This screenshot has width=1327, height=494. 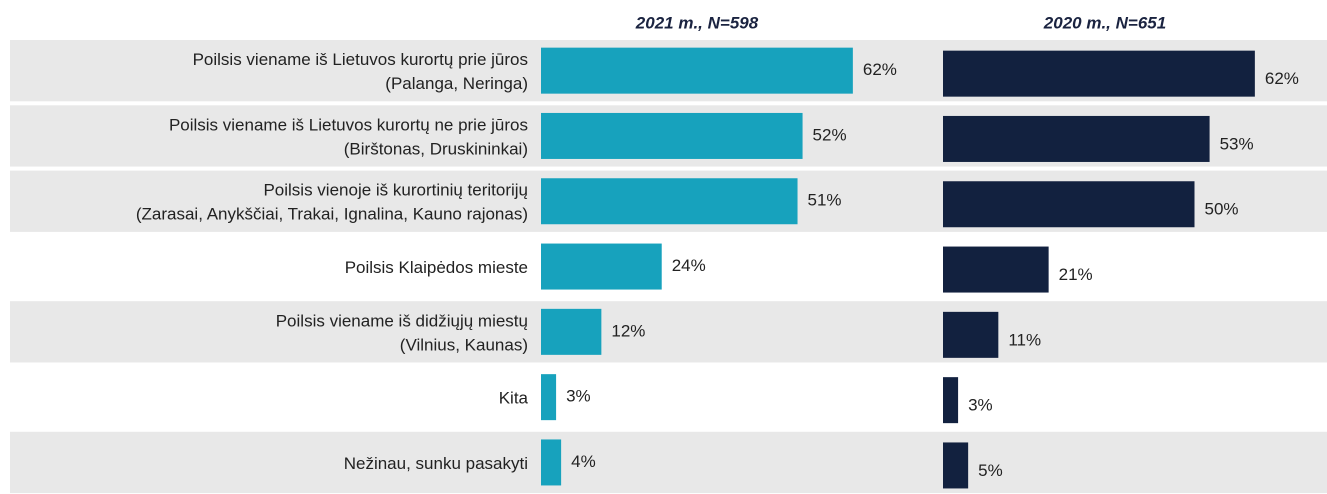 I want to click on value-label: 21%, so click(x=1076, y=274).